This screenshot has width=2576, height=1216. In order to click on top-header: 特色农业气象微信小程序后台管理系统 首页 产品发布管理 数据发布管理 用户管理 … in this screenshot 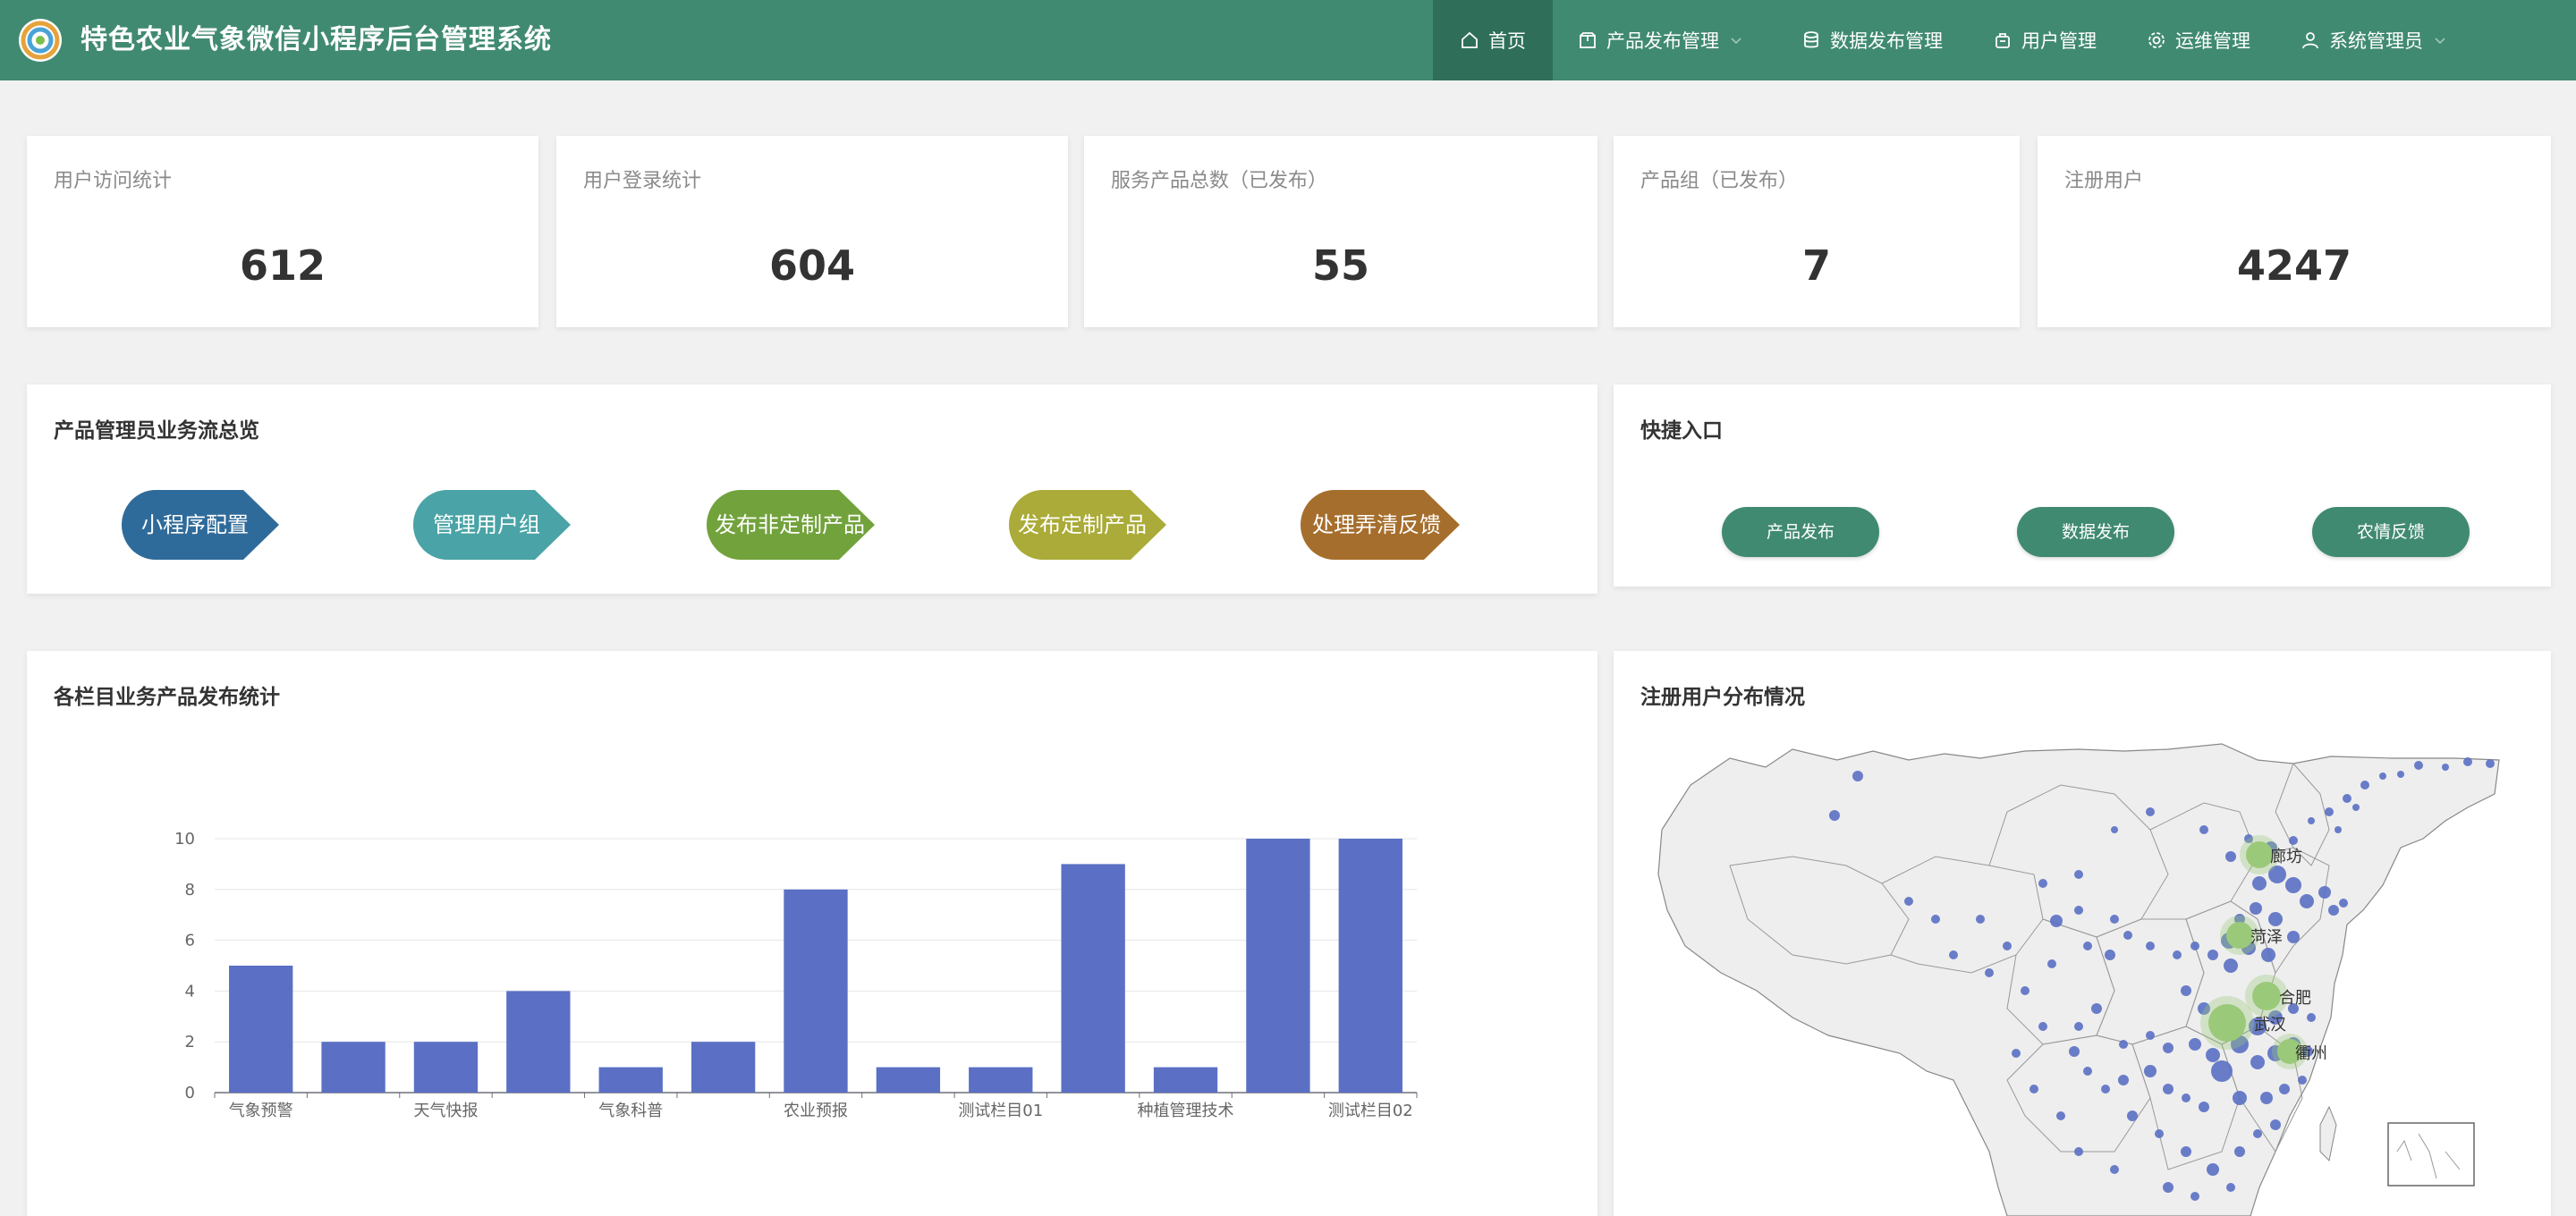, I will do `click(1288, 40)`.